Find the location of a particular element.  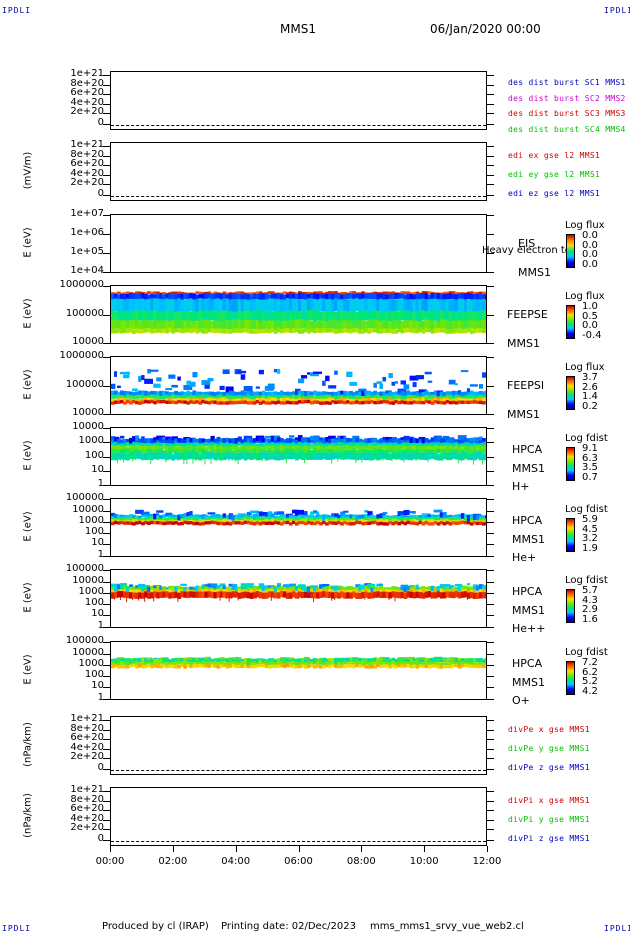

spectrogram-hpca_o is located at coordinates (298, 662).